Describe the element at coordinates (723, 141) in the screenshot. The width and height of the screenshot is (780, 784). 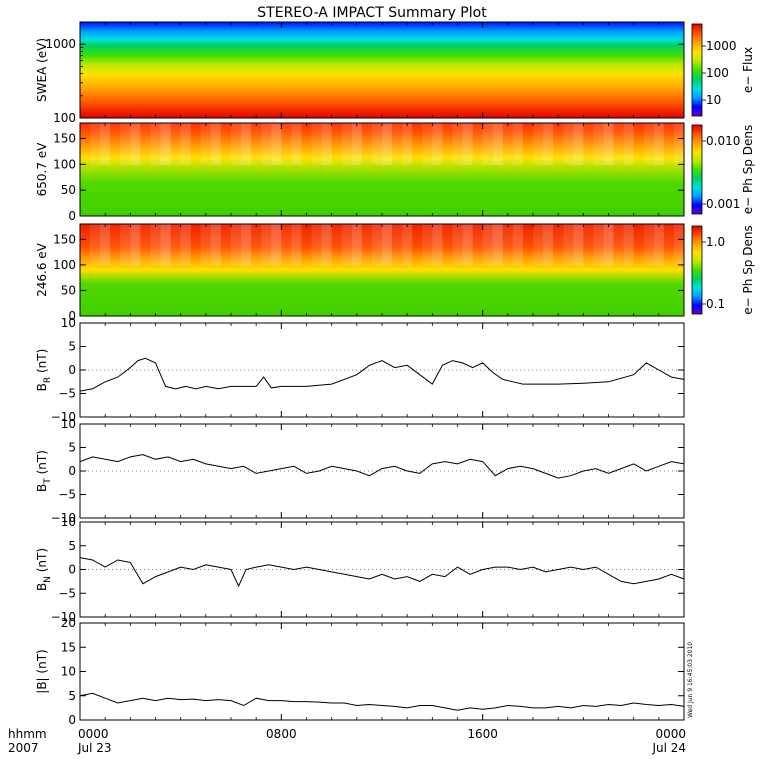
I see `colorbar-tick-label: 0.010` at that location.